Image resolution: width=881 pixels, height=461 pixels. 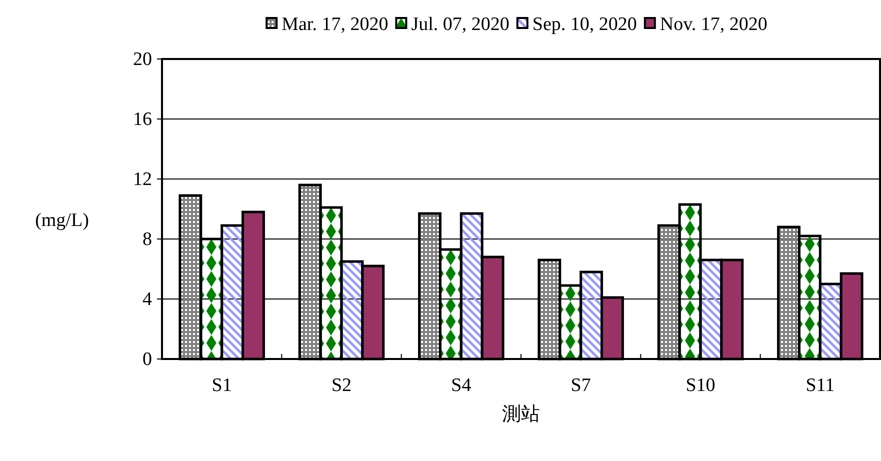 I want to click on legend-label: Mar. 17, 2020, so click(x=335, y=24).